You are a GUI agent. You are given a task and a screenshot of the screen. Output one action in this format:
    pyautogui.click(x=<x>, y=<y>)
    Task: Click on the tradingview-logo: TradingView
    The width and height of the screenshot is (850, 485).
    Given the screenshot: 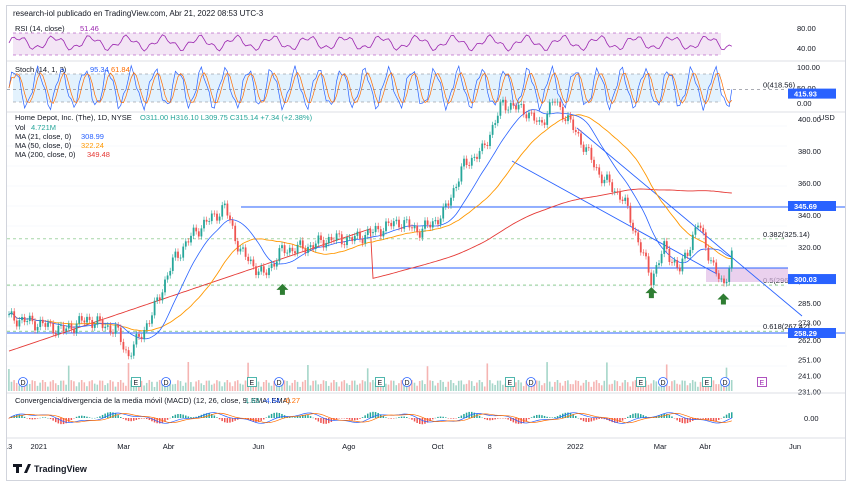 What is the action you would take?
    pyautogui.click(x=50, y=469)
    